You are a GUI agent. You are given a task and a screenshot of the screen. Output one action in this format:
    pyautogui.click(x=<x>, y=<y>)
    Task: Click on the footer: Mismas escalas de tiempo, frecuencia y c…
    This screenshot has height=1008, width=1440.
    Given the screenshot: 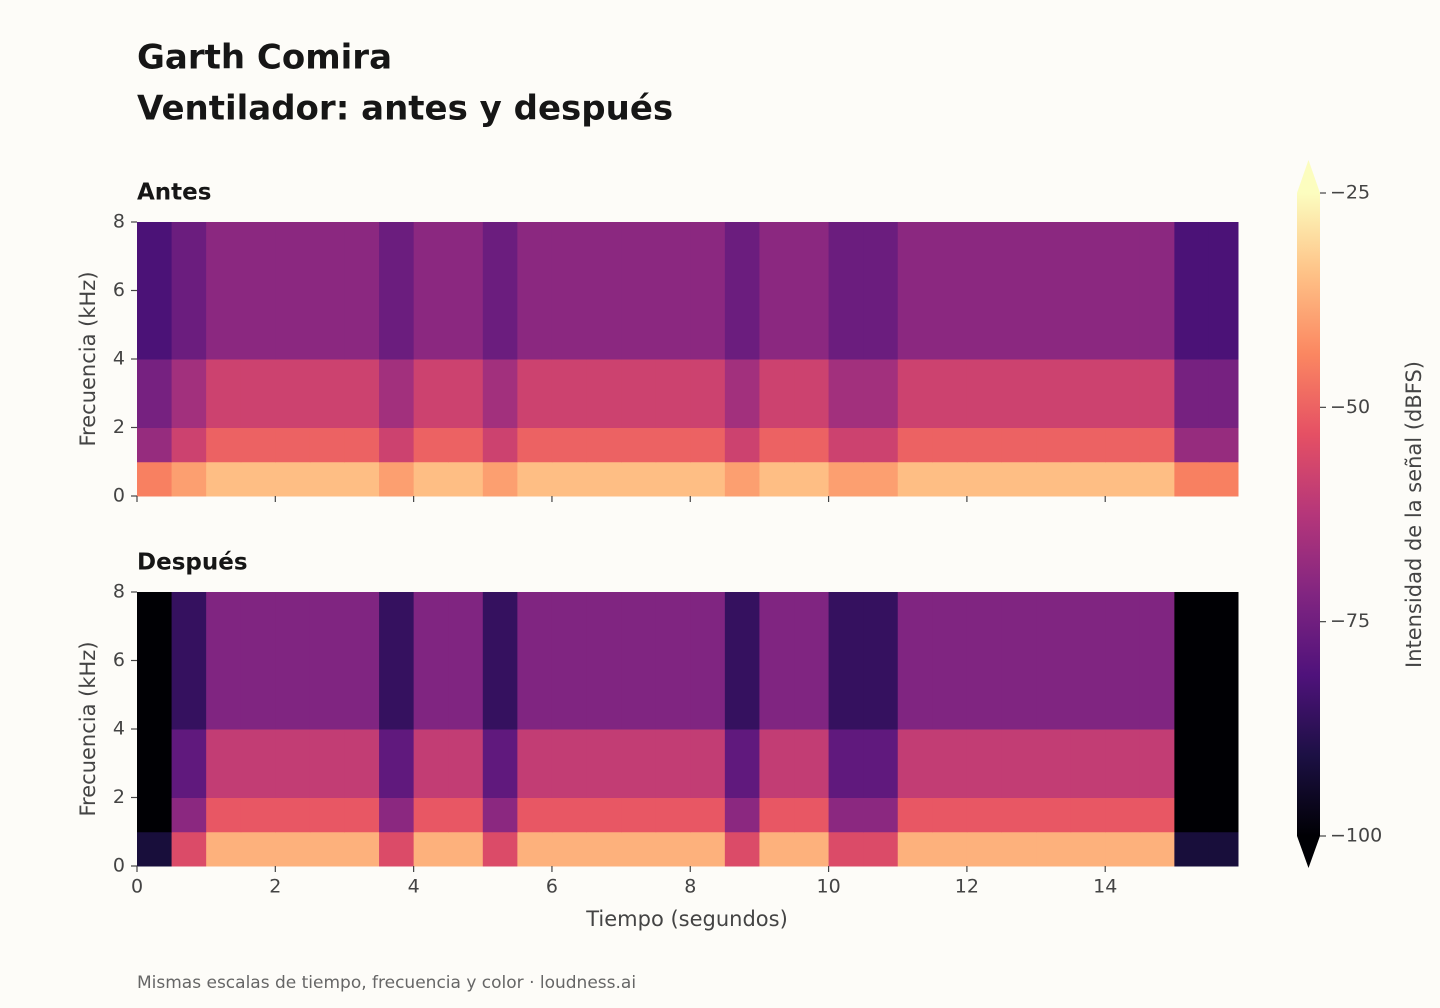 What is the action you would take?
    pyautogui.click(x=386, y=983)
    